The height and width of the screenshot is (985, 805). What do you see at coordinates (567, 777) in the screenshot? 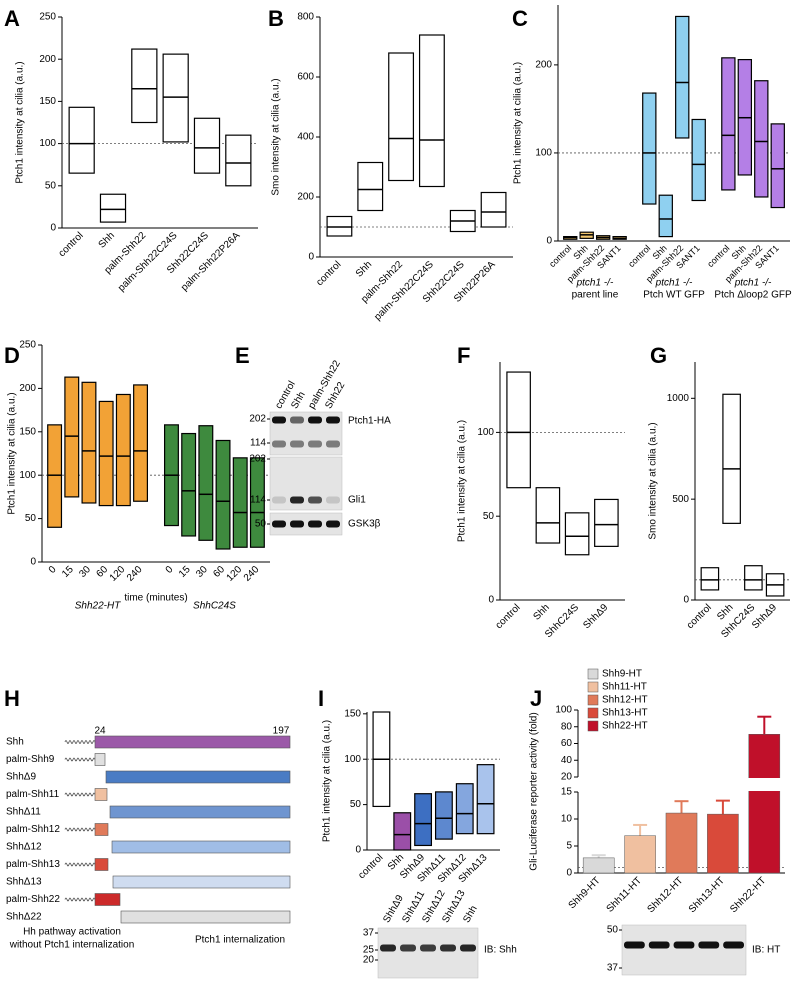
I see `y-tick-label: 20` at bounding box center [567, 777].